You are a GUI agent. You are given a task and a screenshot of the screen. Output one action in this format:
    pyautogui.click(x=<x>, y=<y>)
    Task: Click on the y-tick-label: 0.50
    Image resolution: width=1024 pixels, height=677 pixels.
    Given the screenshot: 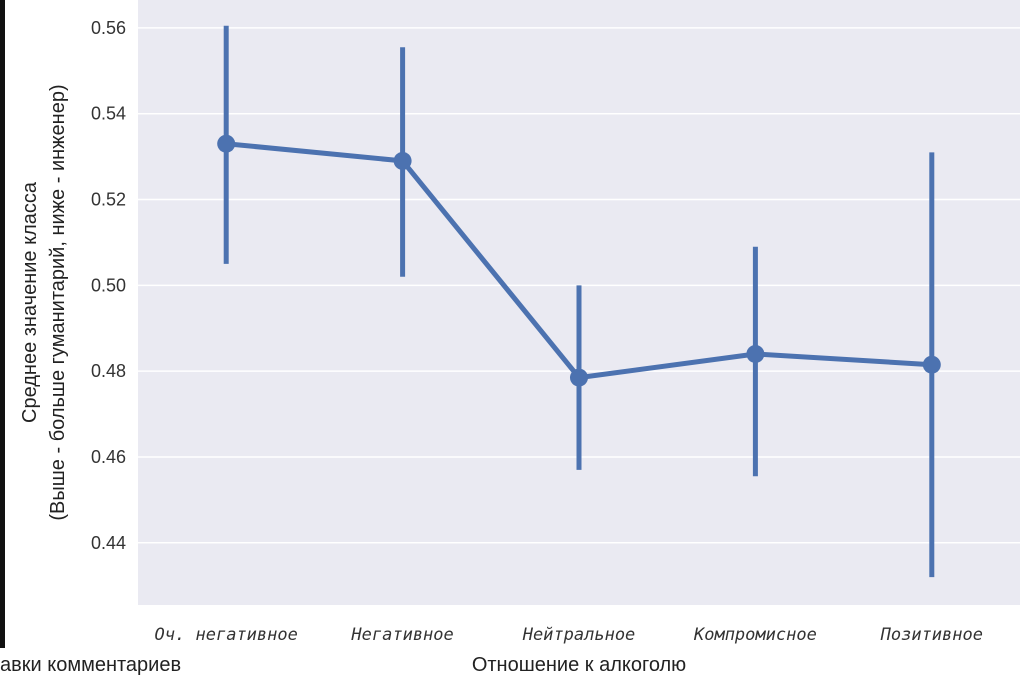 What is the action you would take?
    pyautogui.click(x=108, y=285)
    